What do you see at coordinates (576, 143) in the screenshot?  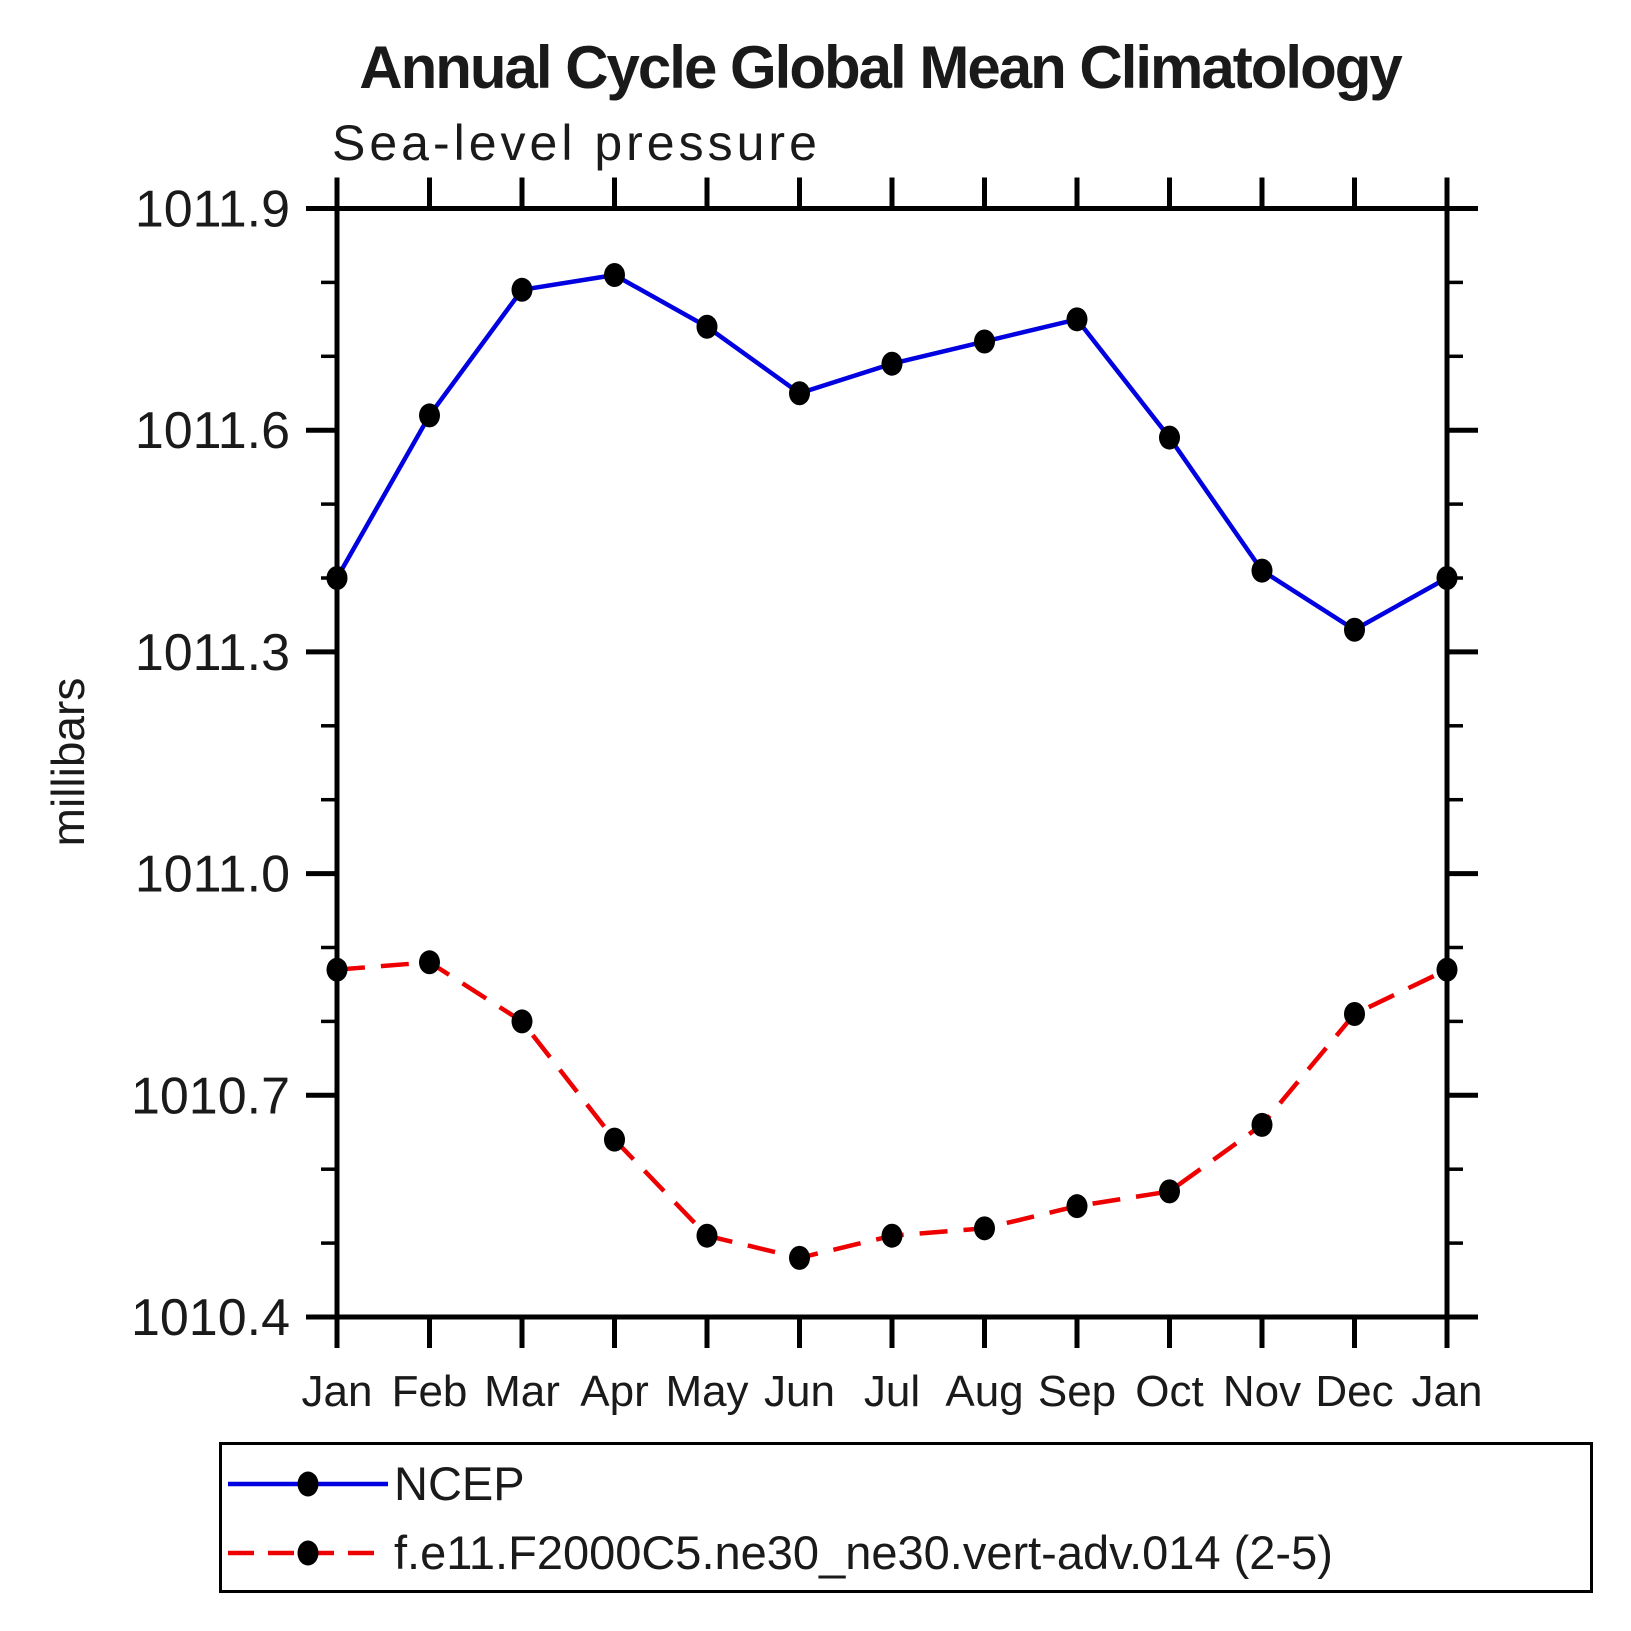 I see `chart-subtitle: Sea-level pressure` at bounding box center [576, 143].